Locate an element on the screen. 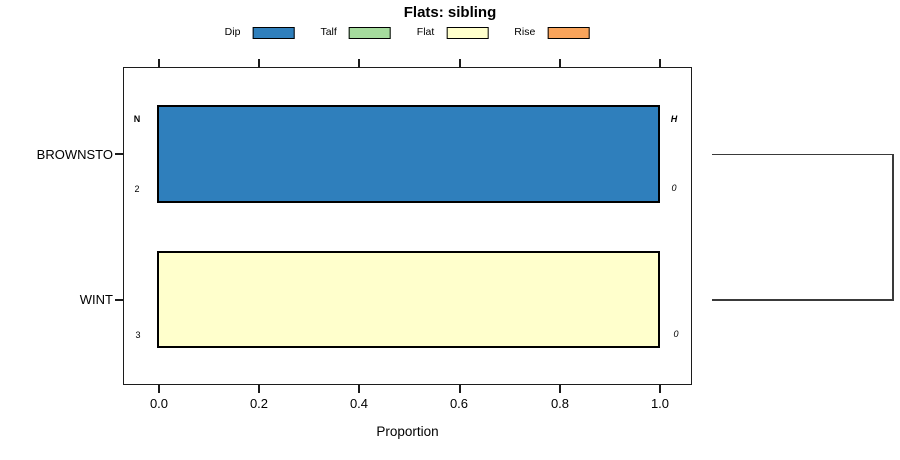  dendrogram-branch-brownsto is located at coordinates (802, 154).